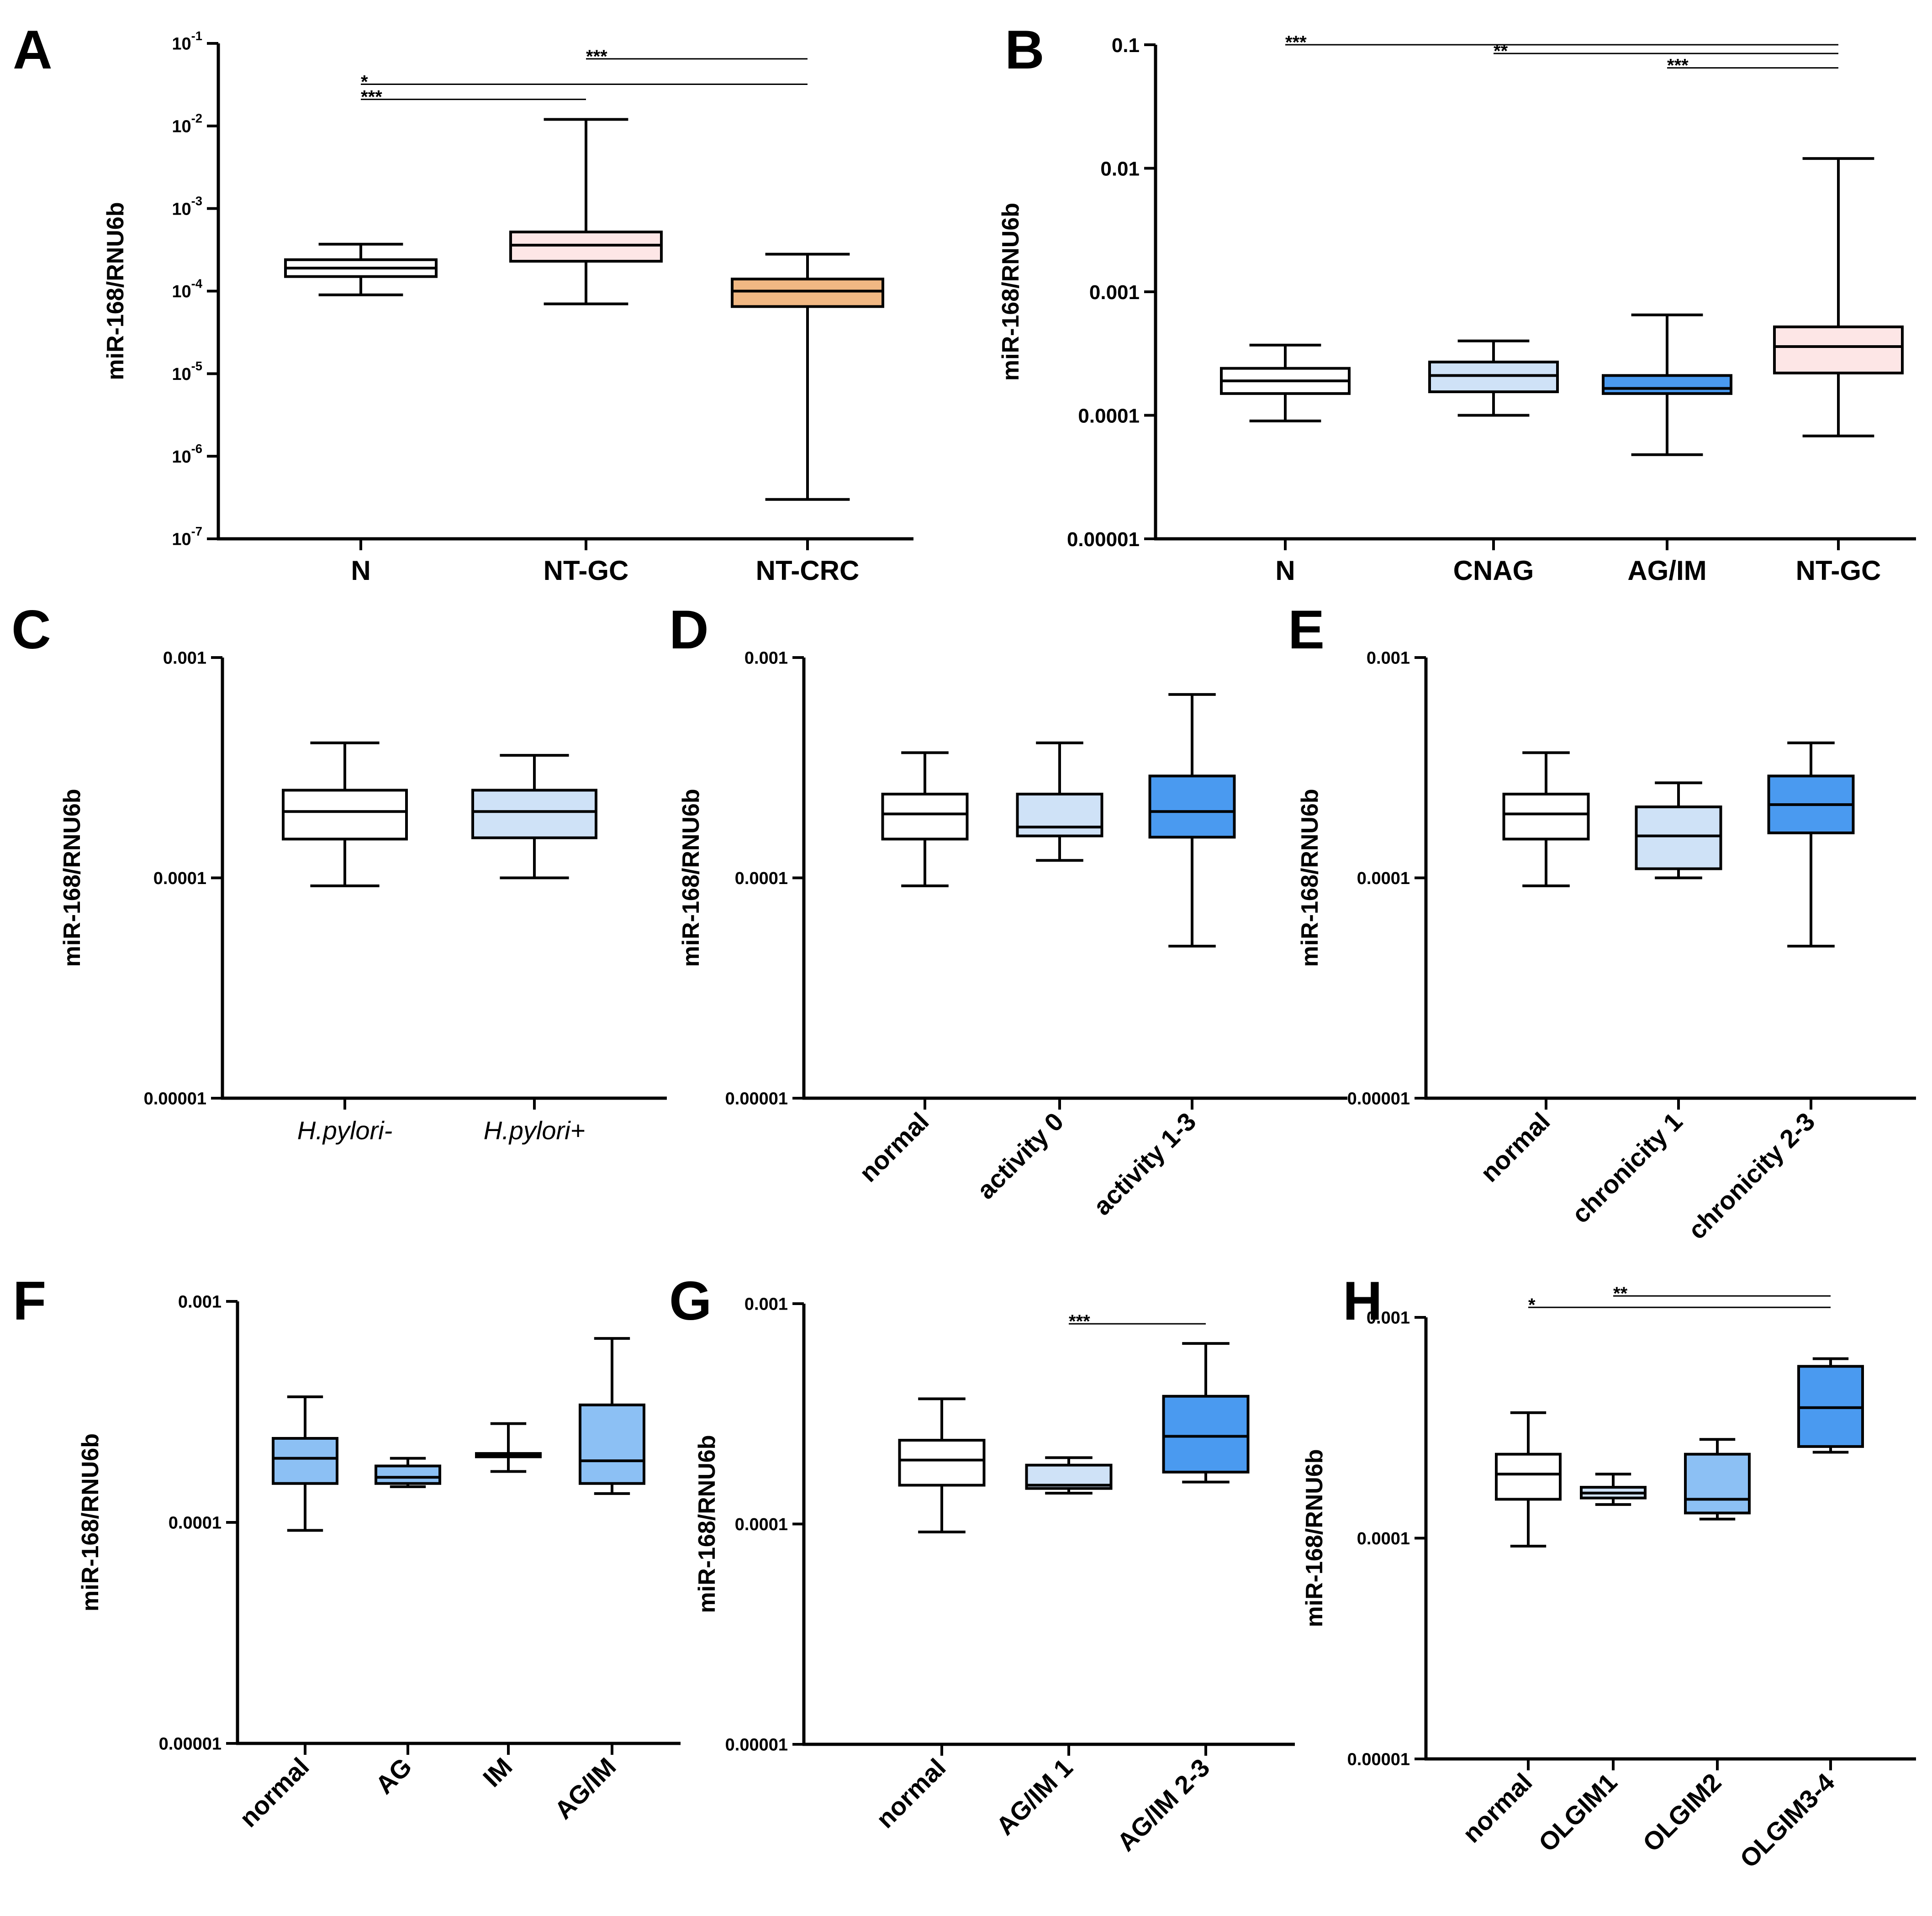  Describe the element at coordinates (187, 124) in the screenshot. I see `y-tick-label: 10⁻²` at that location.